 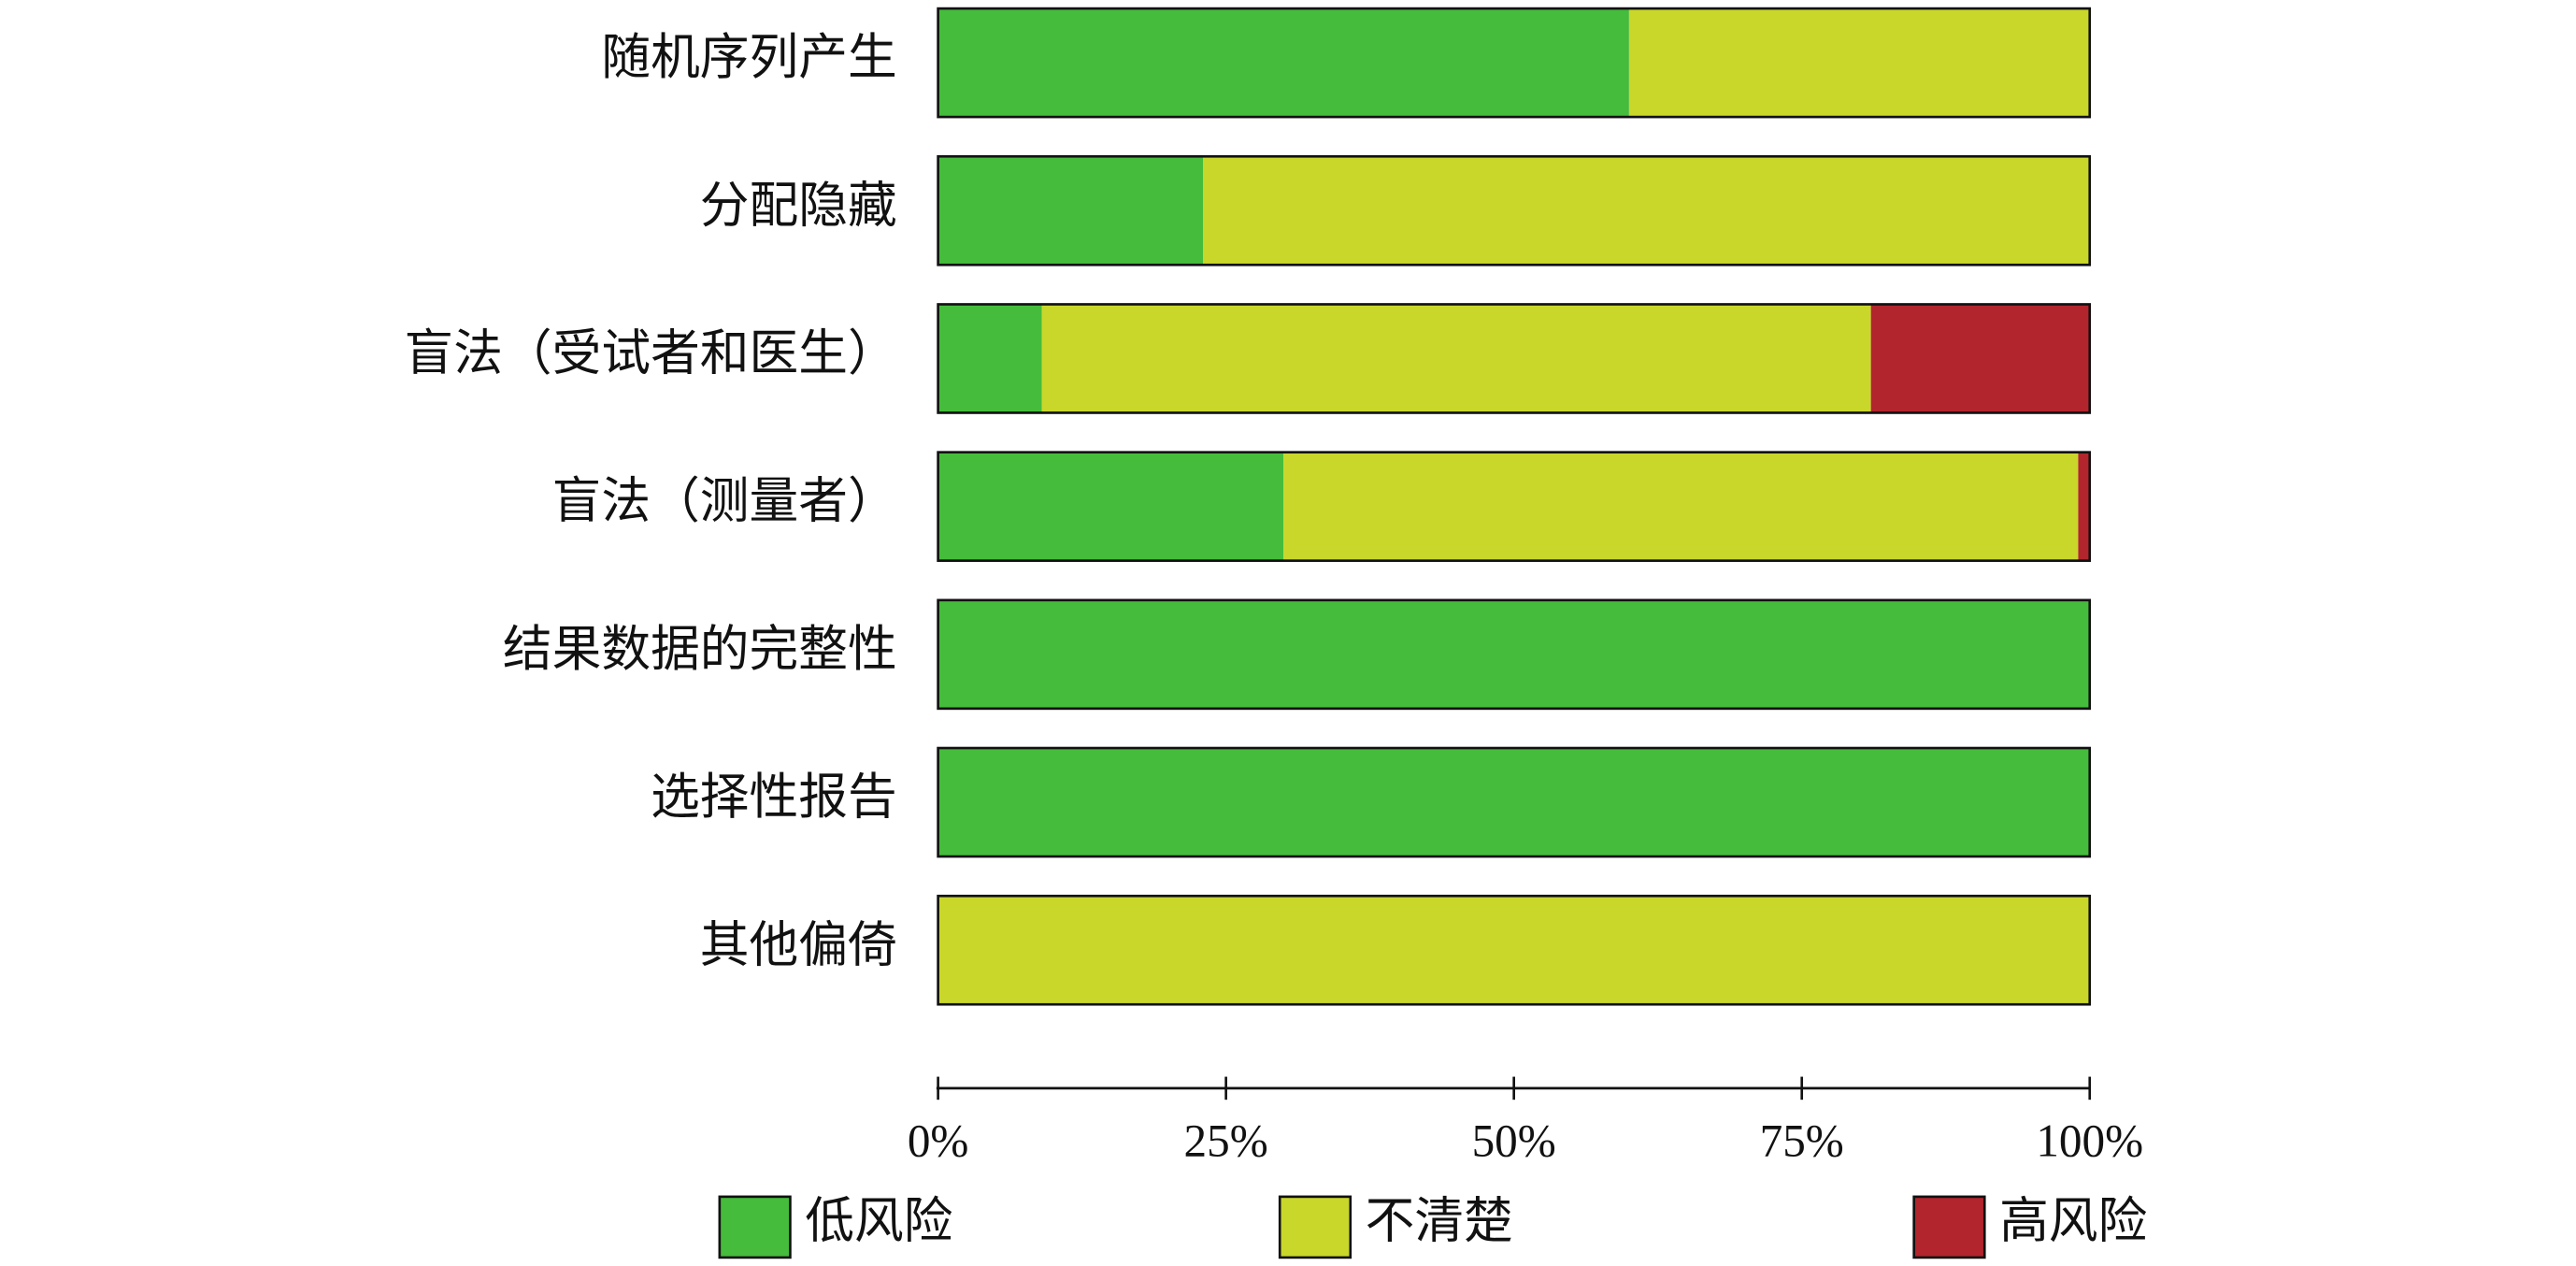 I want to click on x-tick-label: 100%, so click(x=2089, y=1141).